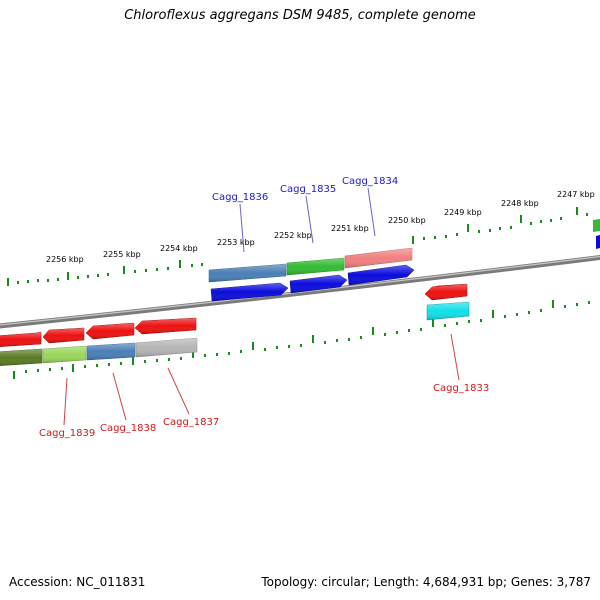  What do you see at coordinates (236, 242) in the screenshot?
I see `position-label-2253: 2253 kbp` at bounding box center [236, 242].